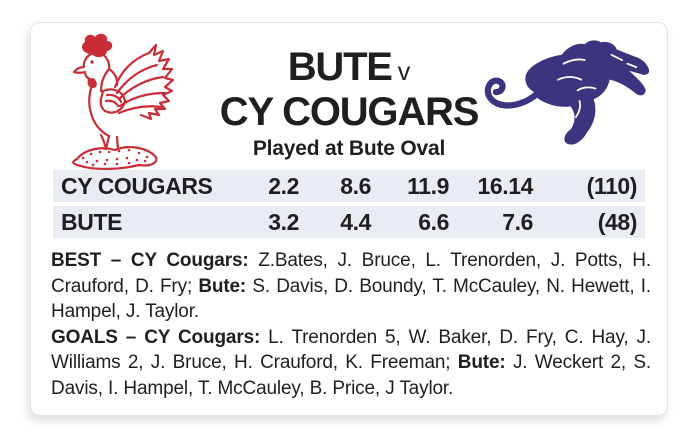 This screenshot has height=443, width=700. I want to click on home-team-name: BUTE, so click(340, 67).